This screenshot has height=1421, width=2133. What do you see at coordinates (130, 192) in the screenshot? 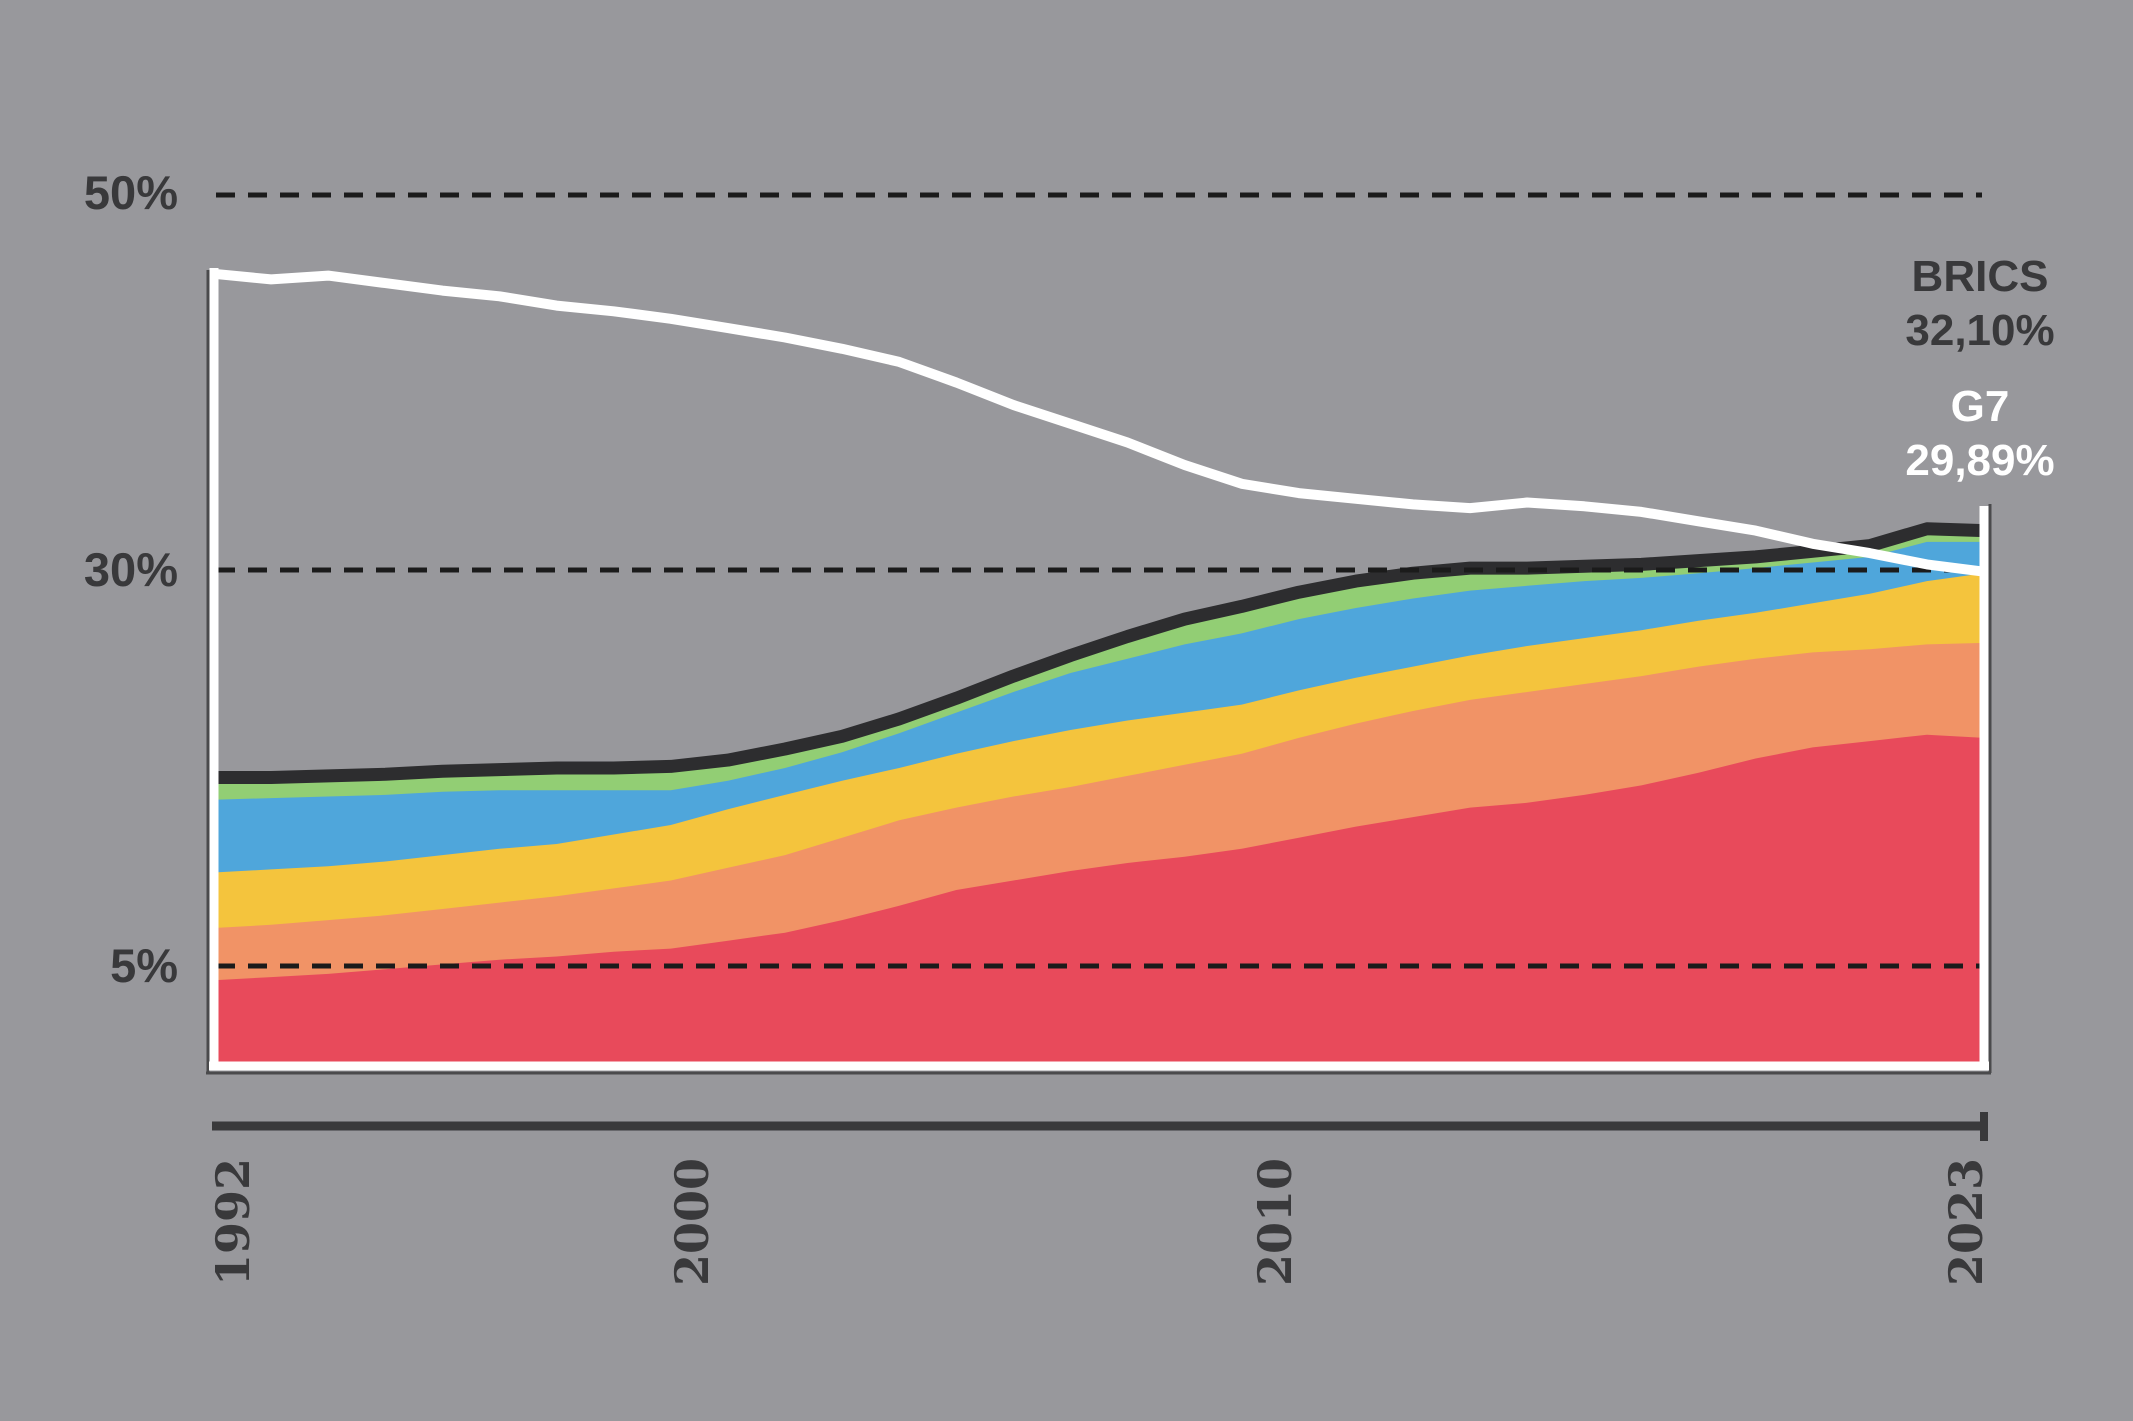
I see `y-axis-label-50: 50%` at bounding box center [130, 192].